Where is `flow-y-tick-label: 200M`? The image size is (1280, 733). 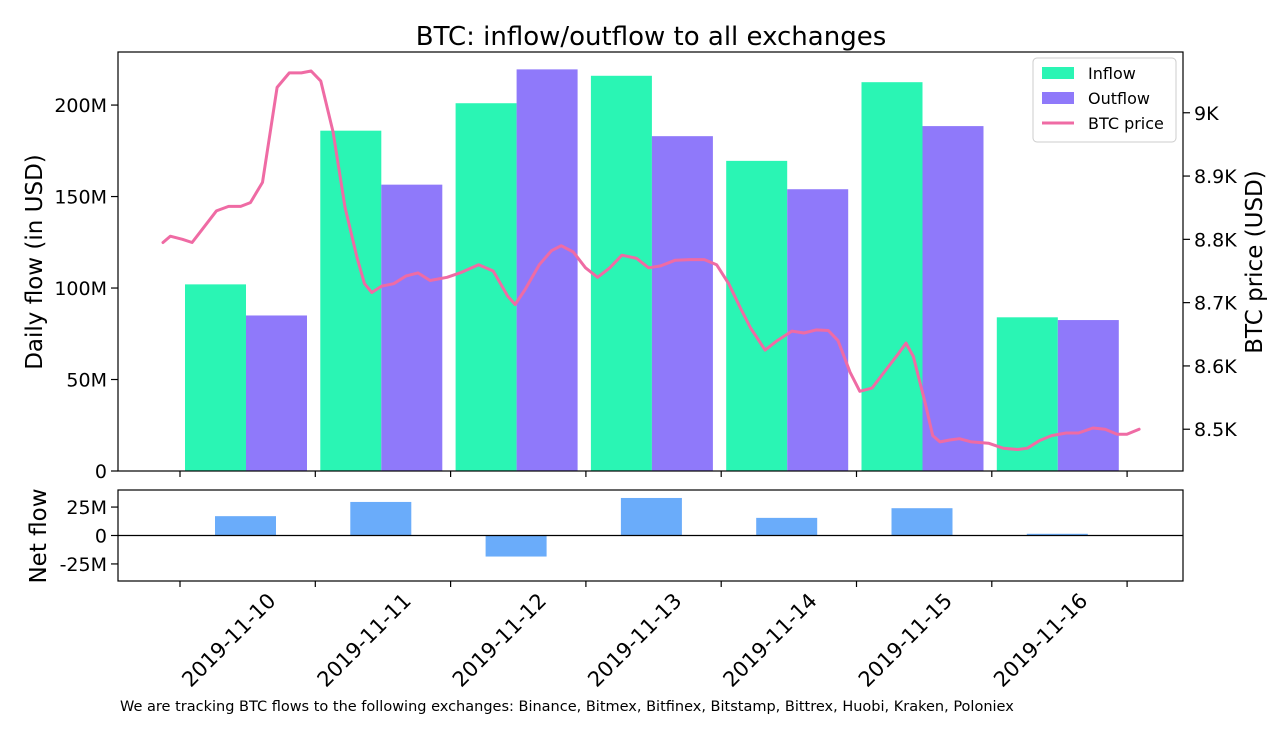
flow-y-tick-label: 200M is located at coordinates (80, 106).